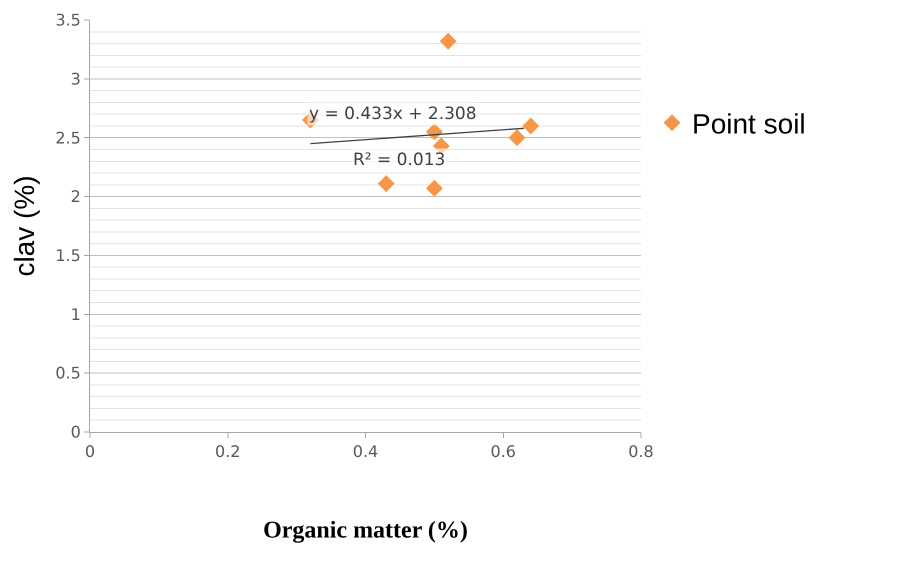 This screenshot has height=562, width=901. I want to click on x-tick-label: 0.6, so click(503, 452).